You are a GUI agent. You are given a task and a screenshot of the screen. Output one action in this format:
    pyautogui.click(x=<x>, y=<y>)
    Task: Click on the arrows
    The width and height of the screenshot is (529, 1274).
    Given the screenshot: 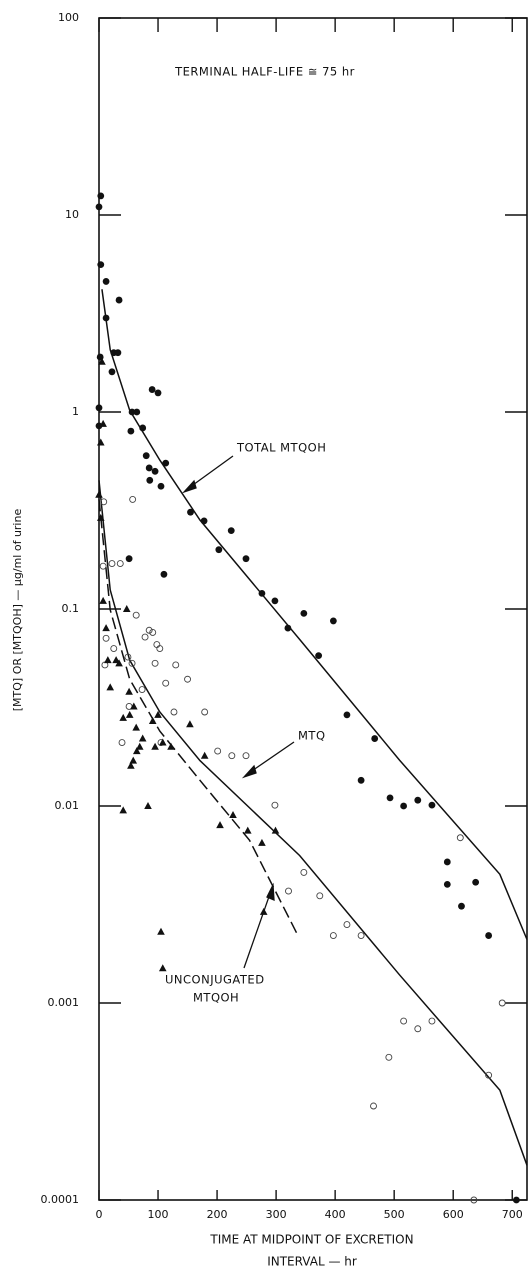 What is the action you would take?
    pyautogui.click(x=238, y=712)
    